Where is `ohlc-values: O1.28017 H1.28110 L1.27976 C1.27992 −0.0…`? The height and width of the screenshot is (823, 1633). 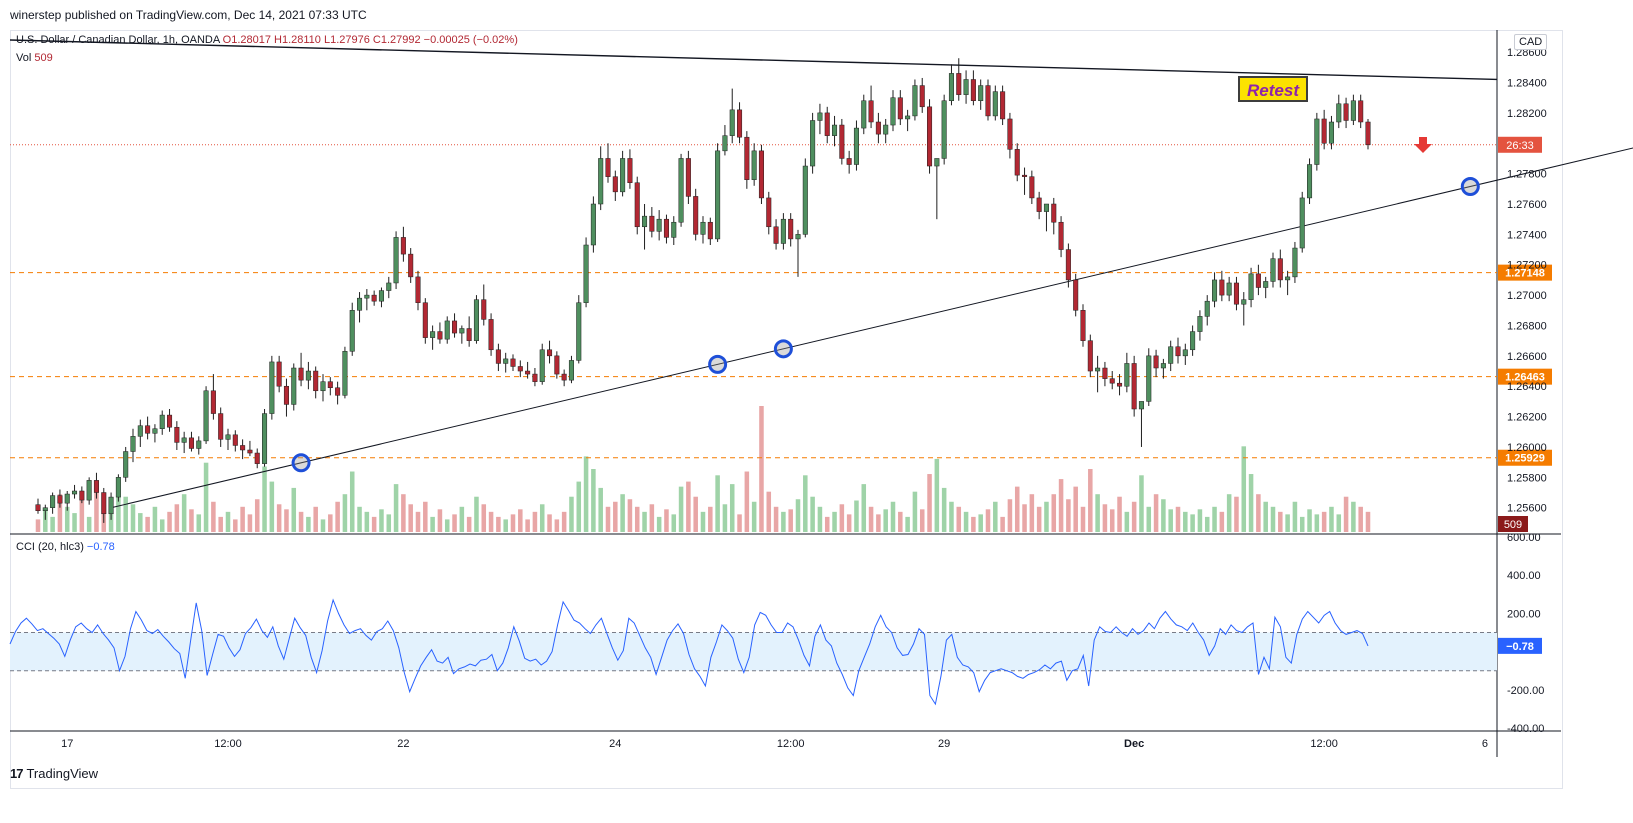
ohlc-values: O1.28017 H1.28110 L1.27976 C1.27992 −0.0… is located at coordinates (370, 40).